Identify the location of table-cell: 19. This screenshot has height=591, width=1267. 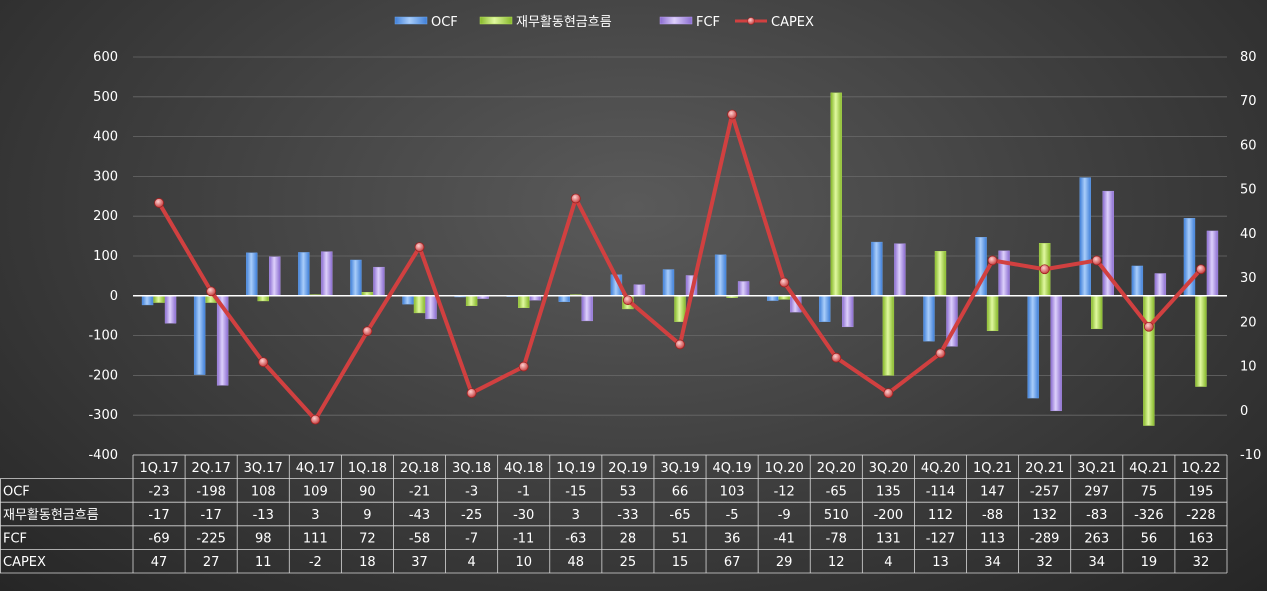
(1149, 562).